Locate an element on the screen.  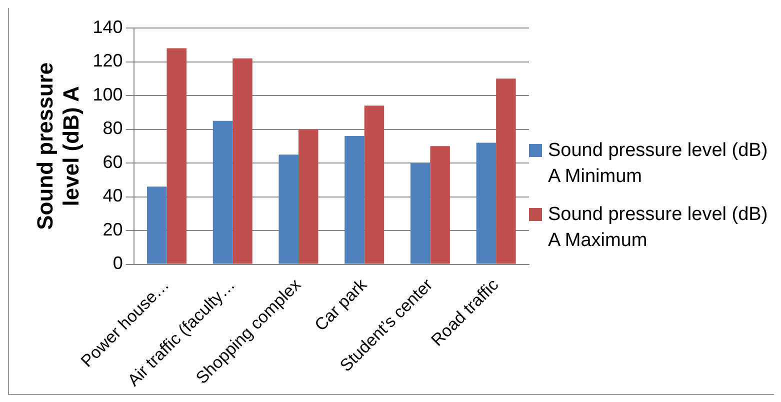
y-tick-label: 80 is located at coordinates (112, 128).